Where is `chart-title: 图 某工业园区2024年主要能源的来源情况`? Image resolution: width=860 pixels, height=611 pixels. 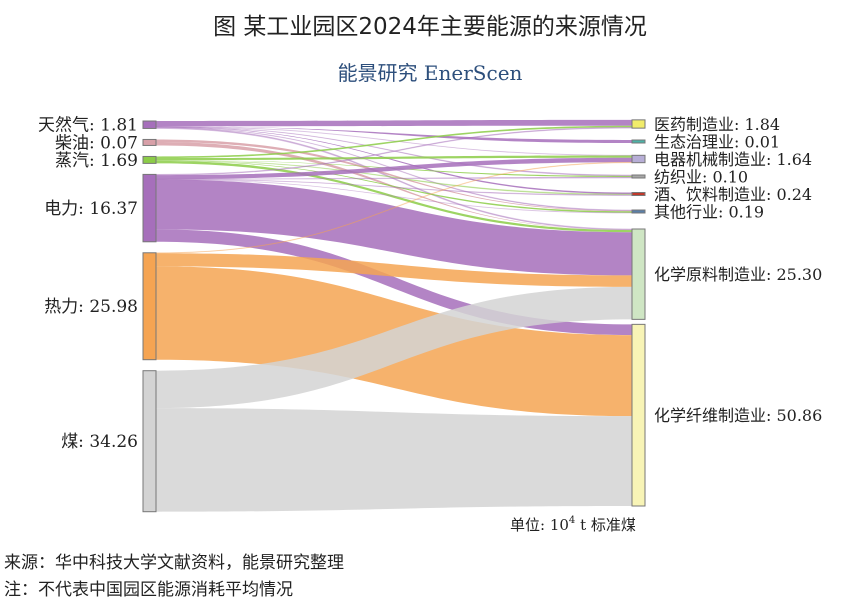 chart-title: 图 某工业园区2024年主要能源的来源情况 is located at coordinates (430, 27).